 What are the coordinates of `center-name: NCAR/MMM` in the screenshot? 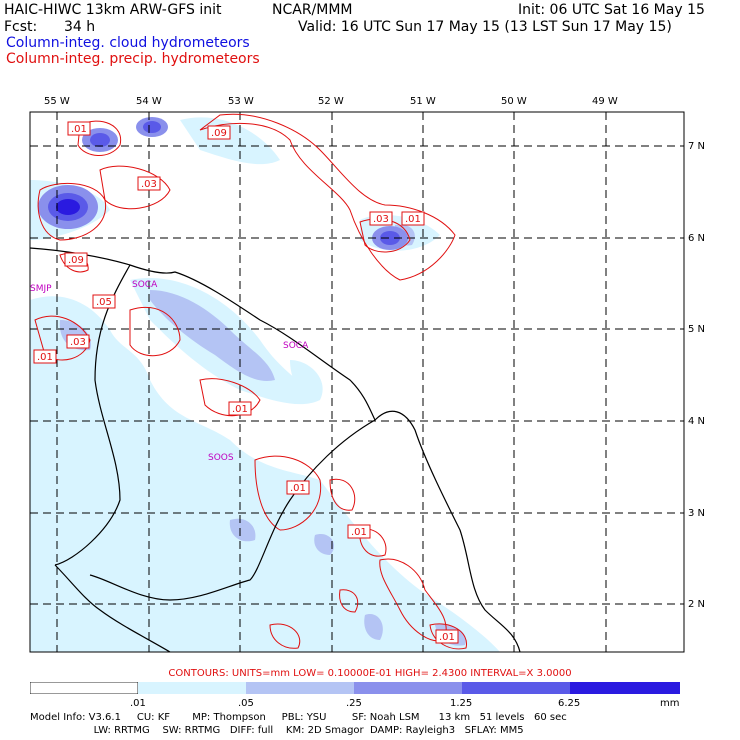 It's located at (312, 10).